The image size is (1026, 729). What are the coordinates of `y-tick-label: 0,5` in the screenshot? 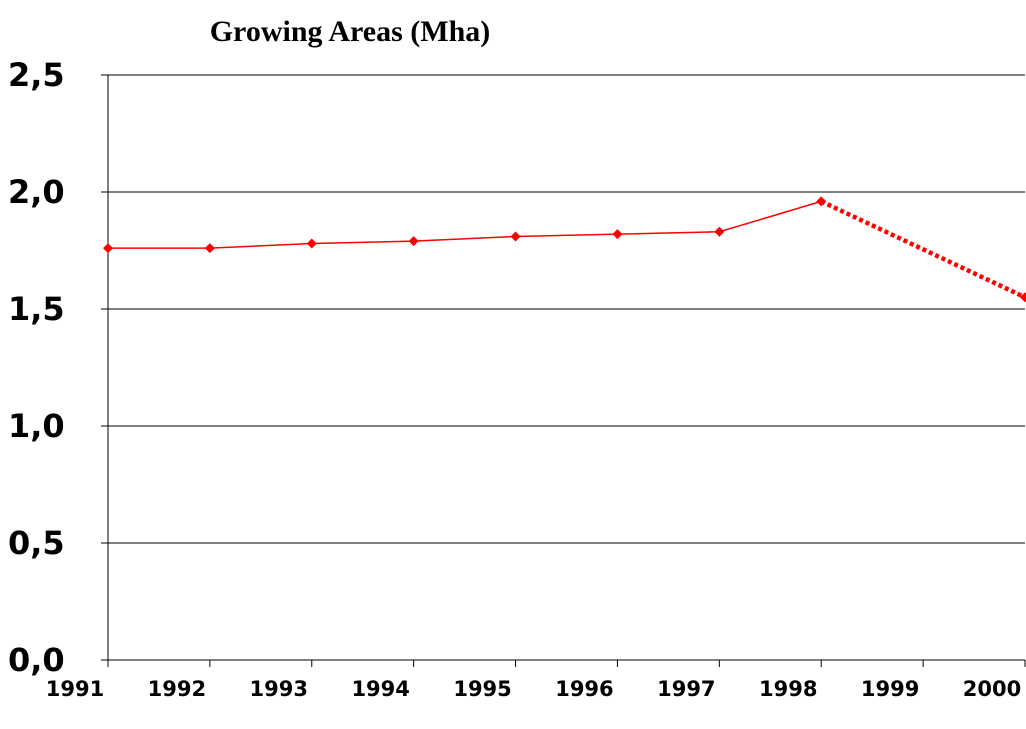 It's located at (36, 543).